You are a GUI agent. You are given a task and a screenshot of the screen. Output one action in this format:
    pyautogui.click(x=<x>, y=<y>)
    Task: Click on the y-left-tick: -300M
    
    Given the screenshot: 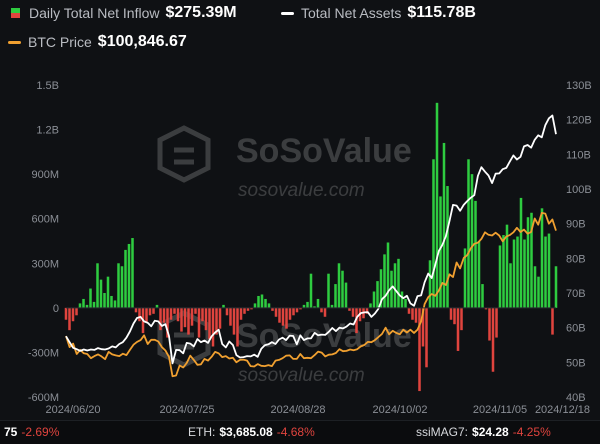 What is the action you would take?
    pyautogui.click(x=43, y=353)
    